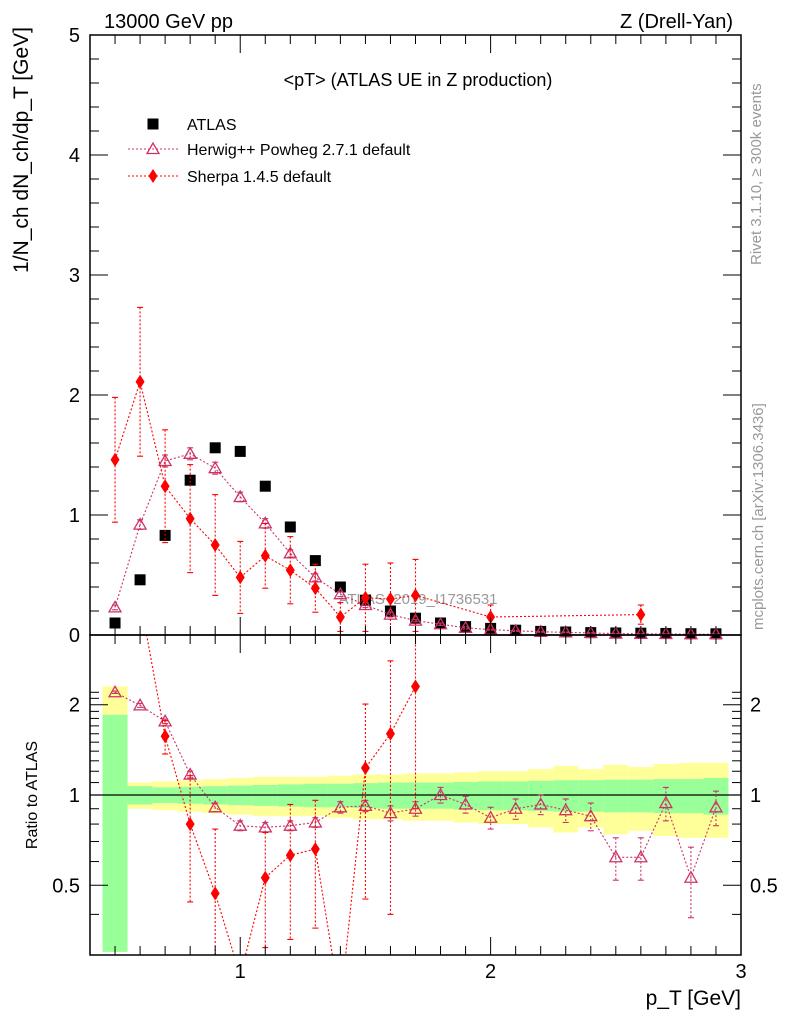  I want to click on ratio-y-tick-label: 0.5, so click(66, 886).